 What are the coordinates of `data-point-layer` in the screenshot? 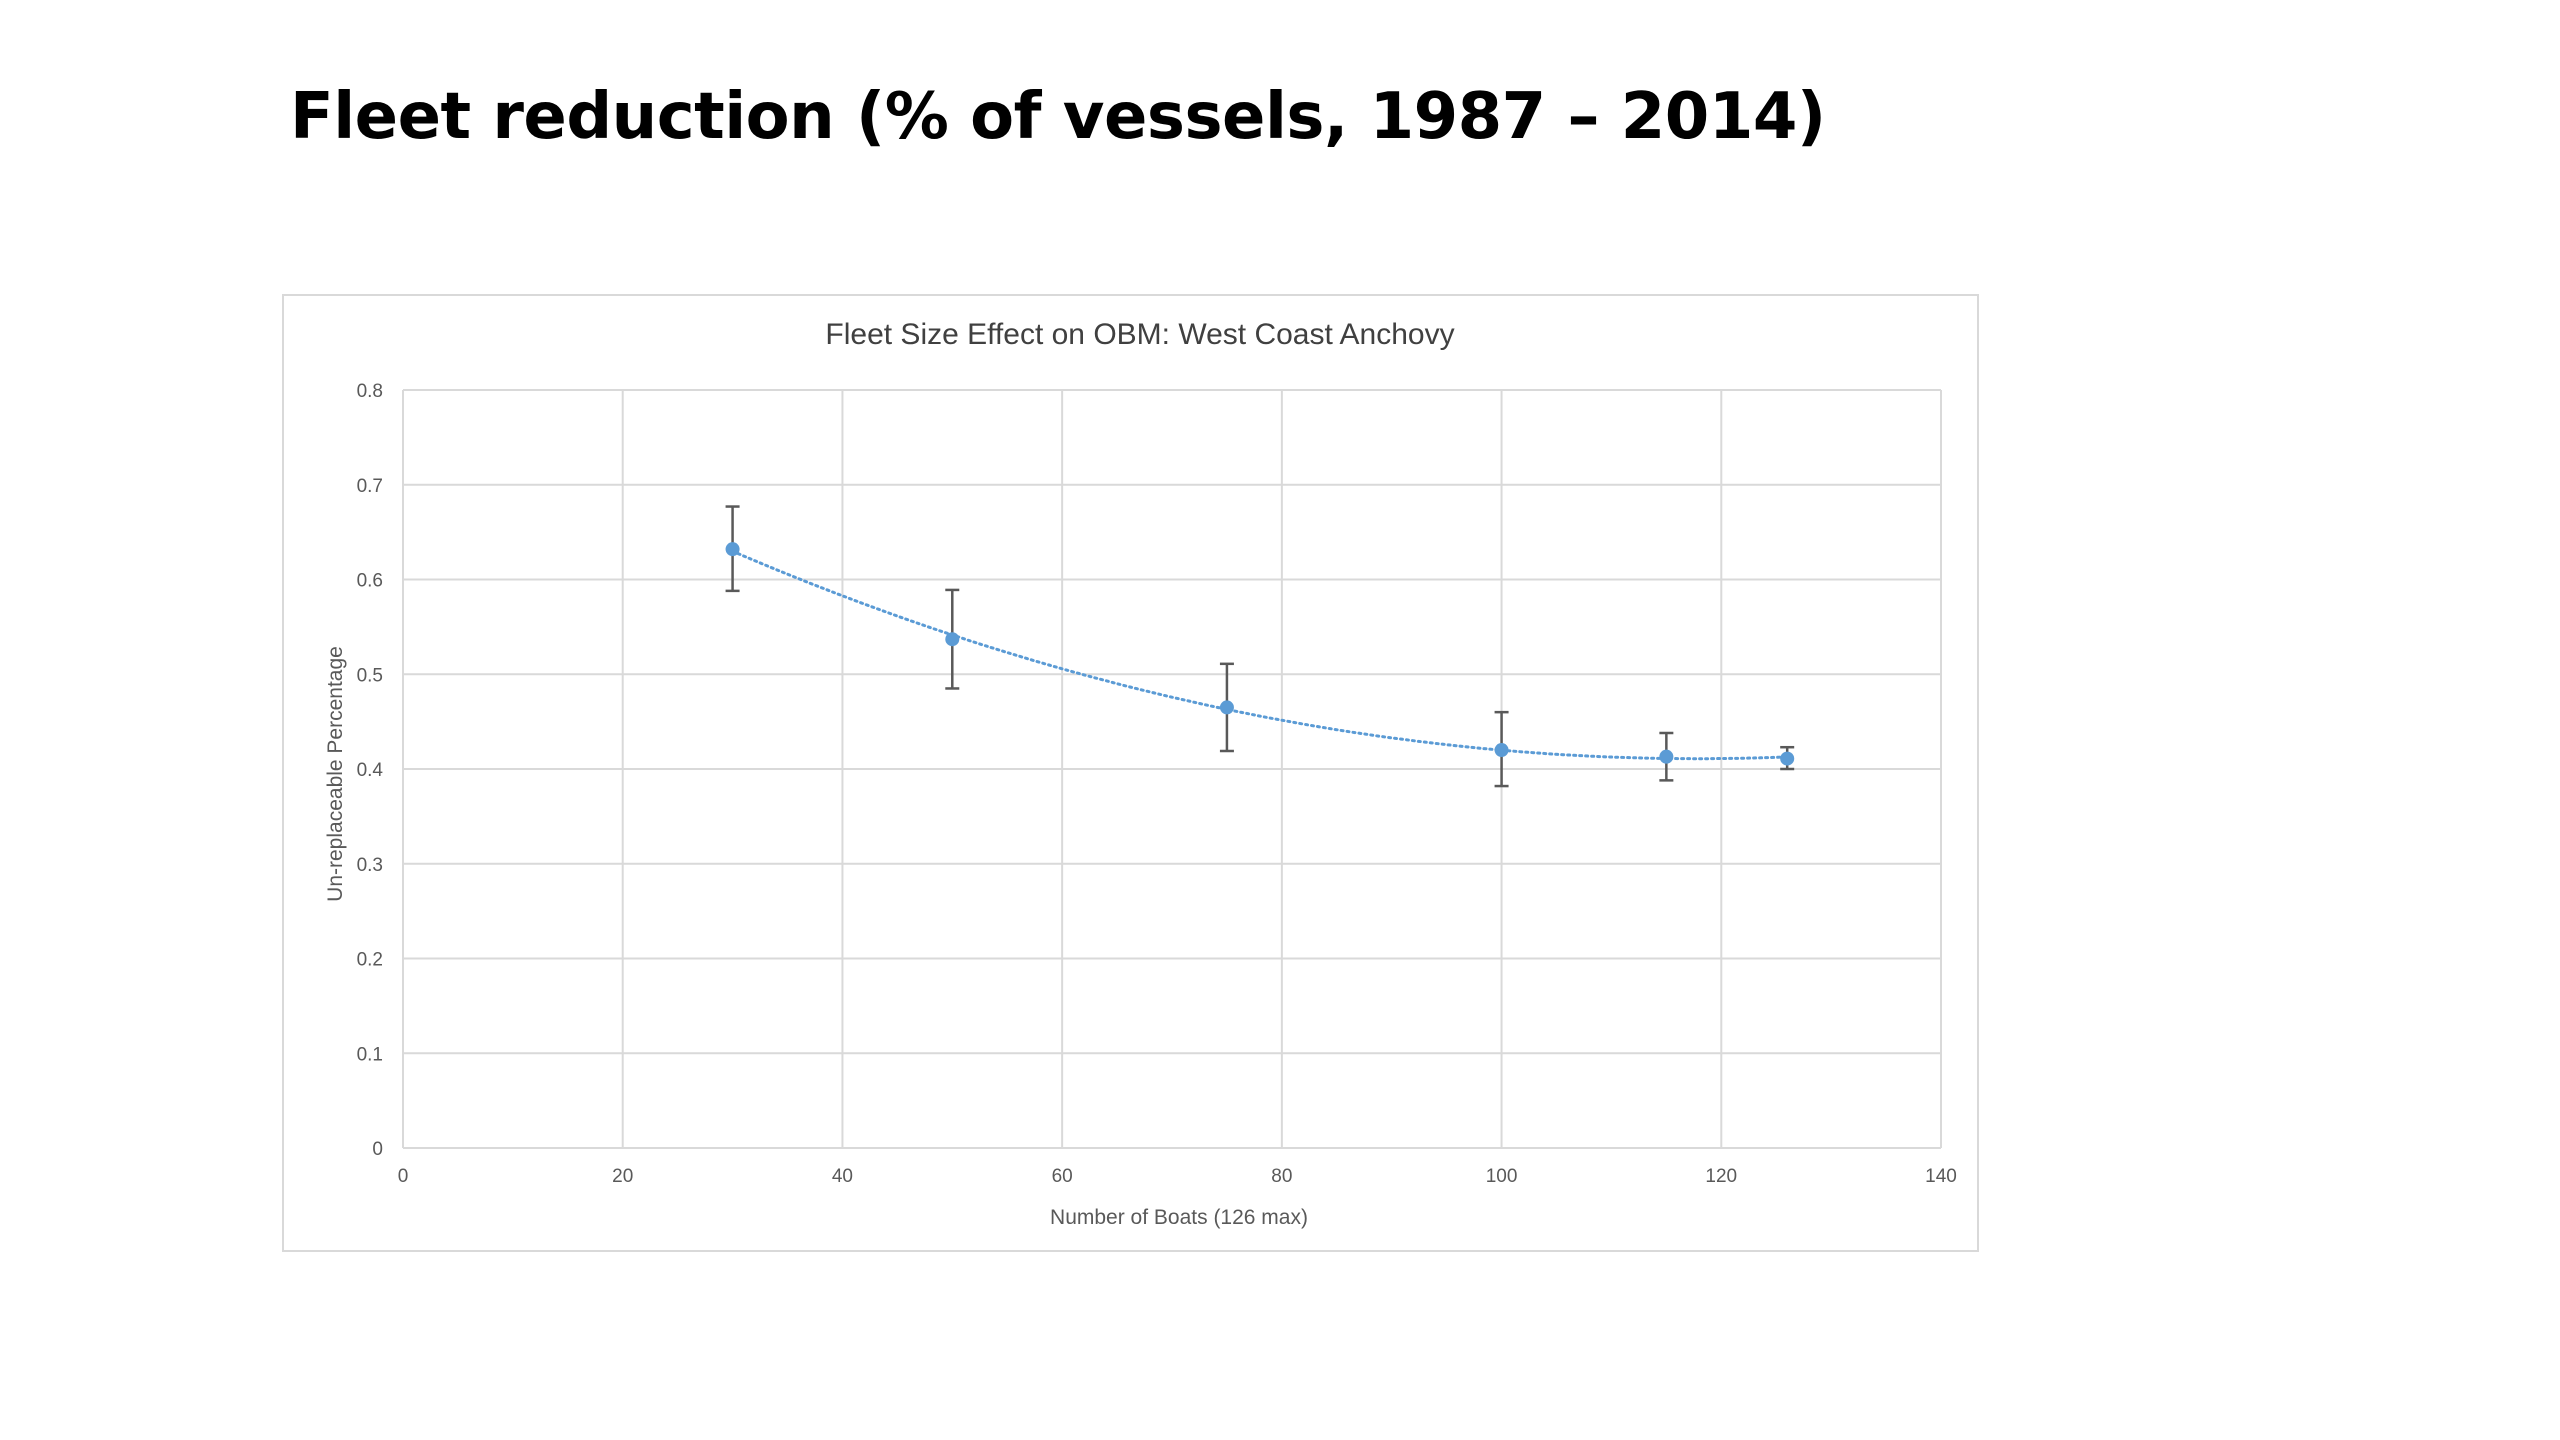 It's located at (1260, 654).